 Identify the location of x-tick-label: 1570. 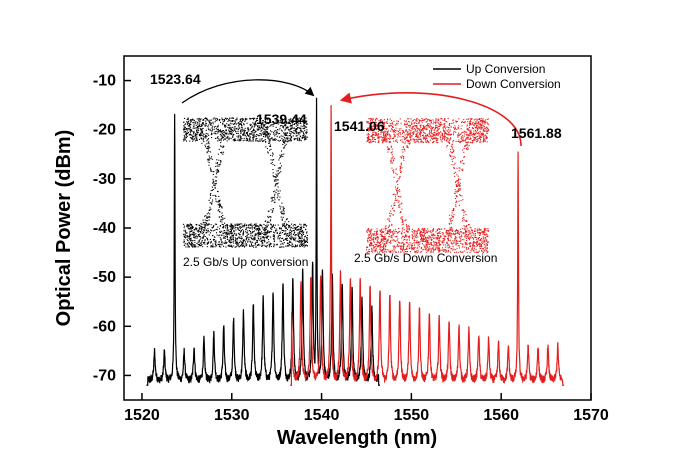
(591, 415).